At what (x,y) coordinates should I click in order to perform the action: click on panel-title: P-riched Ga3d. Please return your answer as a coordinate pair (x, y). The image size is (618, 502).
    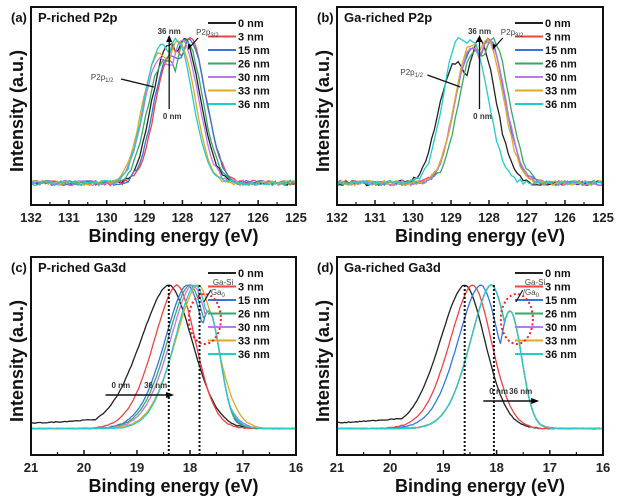
    Looking at the image, I should click on (82, 267).